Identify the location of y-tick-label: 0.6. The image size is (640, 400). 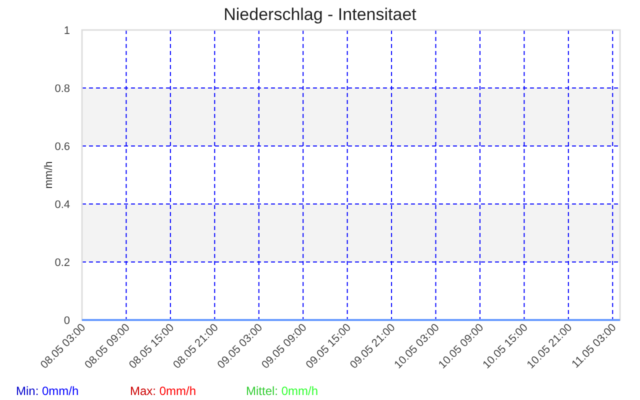
(62, 147).